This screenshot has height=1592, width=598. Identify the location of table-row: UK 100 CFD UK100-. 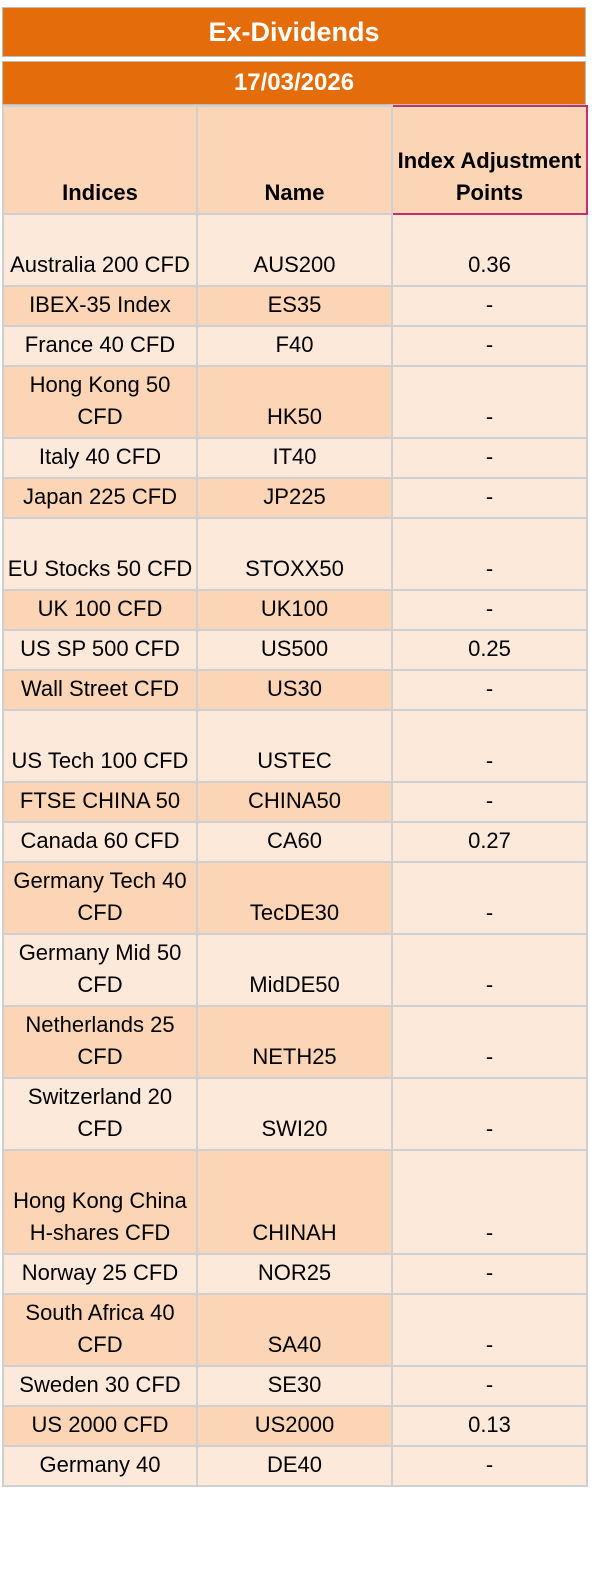
(295, 610).